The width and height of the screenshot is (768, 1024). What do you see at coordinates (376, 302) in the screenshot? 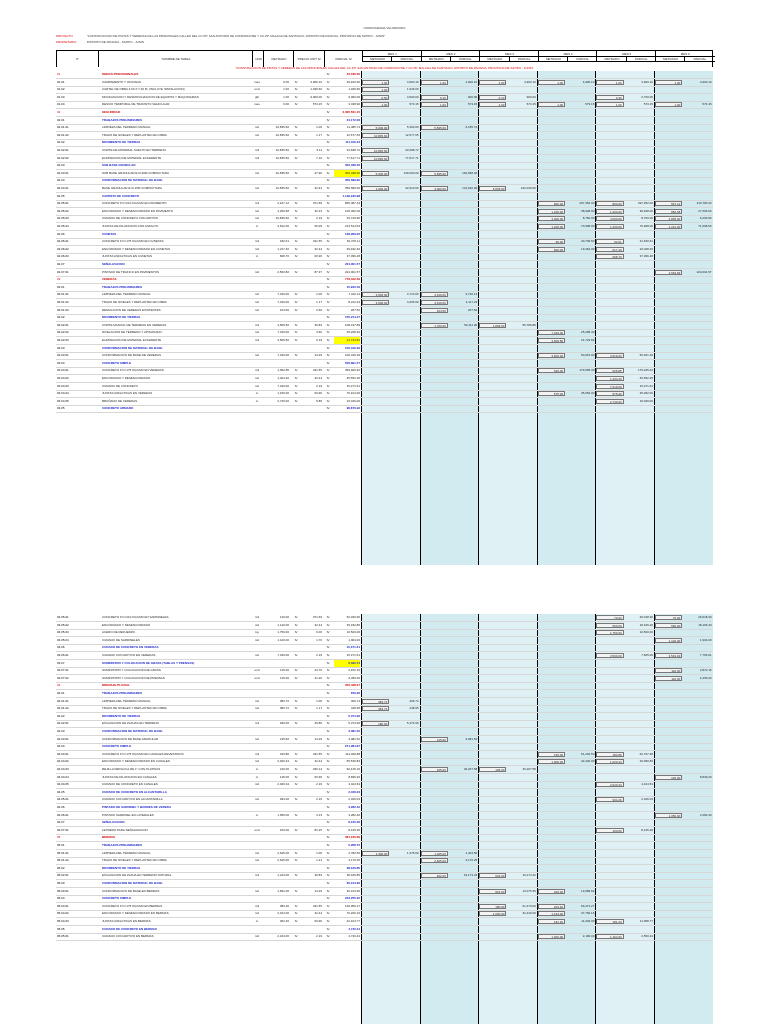
I see `month-metrado-cell: 3,500.00` at bounding box center [376, 302].